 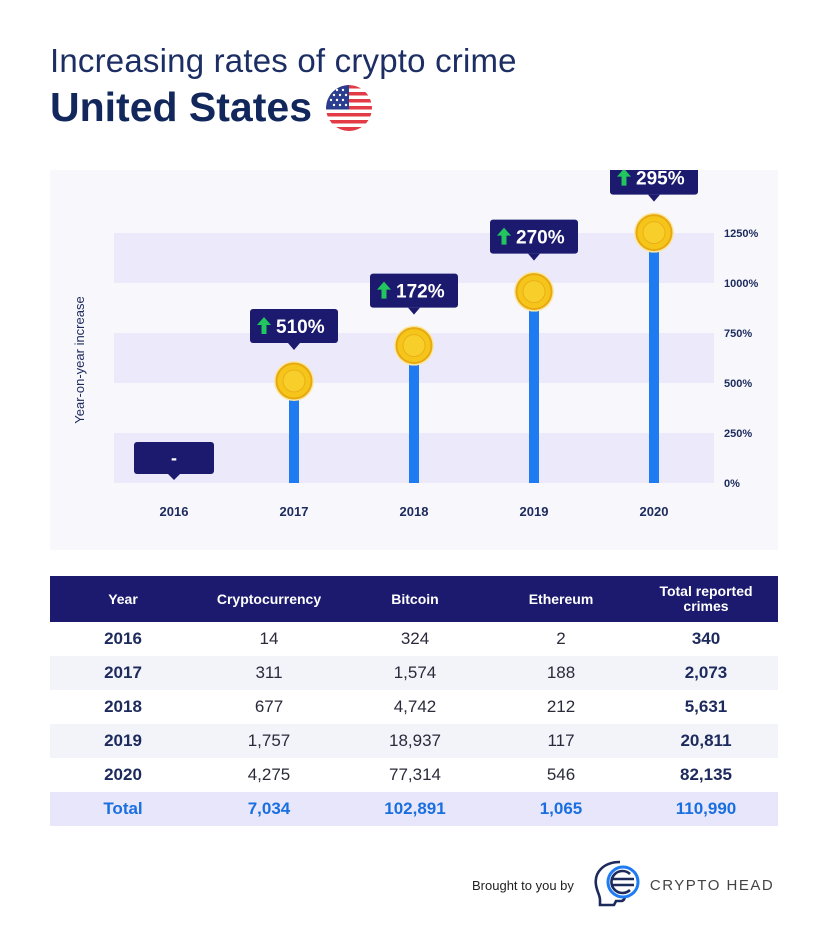 What do you see at coordinates (741, 234) in the screenshot?
I see `y-tick-label: 1250%` at bounding box center [741, 234].